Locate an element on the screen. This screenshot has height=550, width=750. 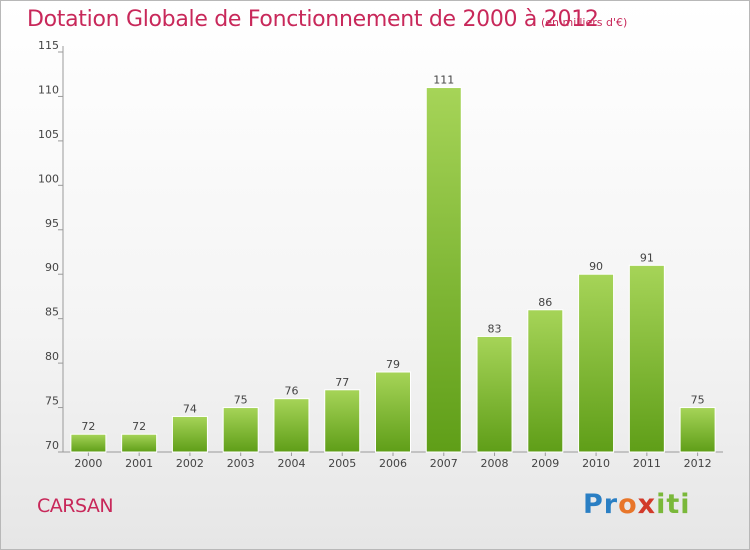
proxiti-logo: Proxiti is located at coordinates (637, 504).